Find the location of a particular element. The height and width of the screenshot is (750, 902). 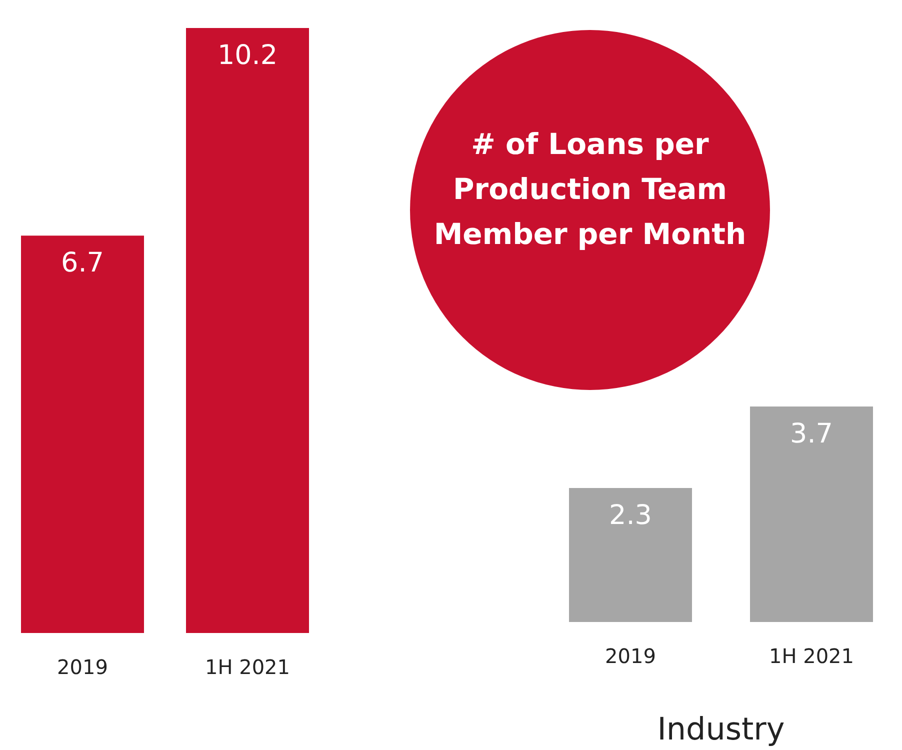

data-label: 2.3 is located at coordinates (630, 516).